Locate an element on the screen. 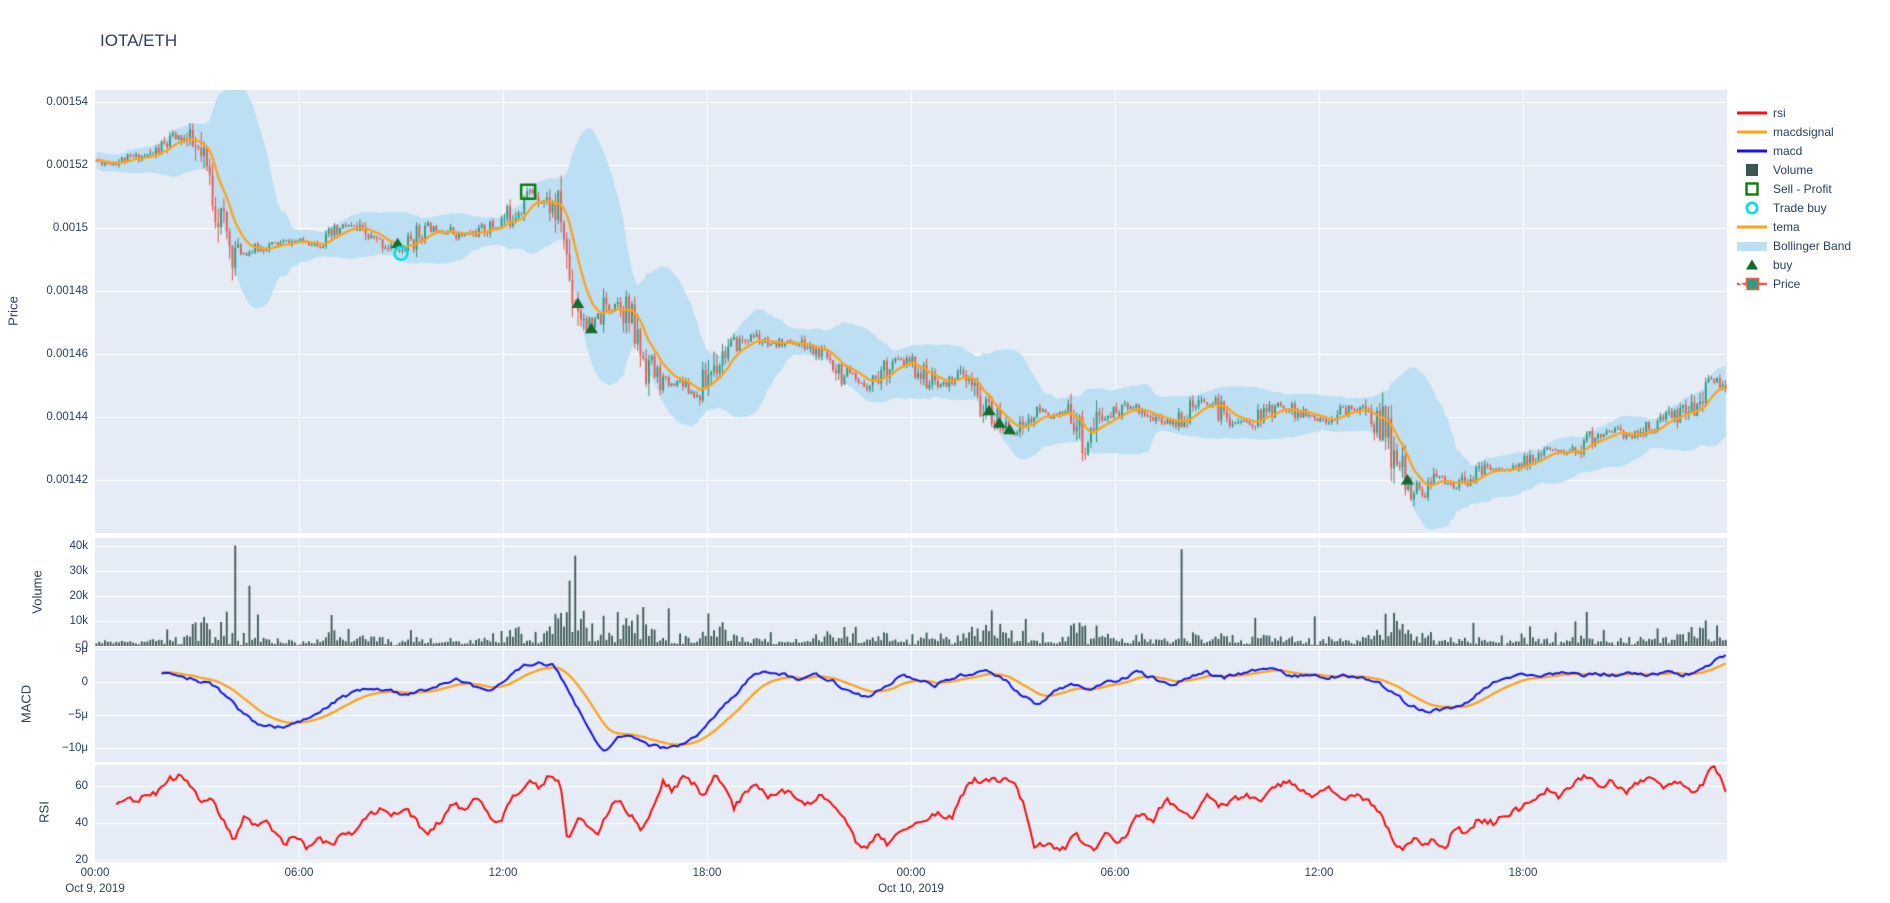  volume-axis-title: Volume is located at coordinates (37, 592).